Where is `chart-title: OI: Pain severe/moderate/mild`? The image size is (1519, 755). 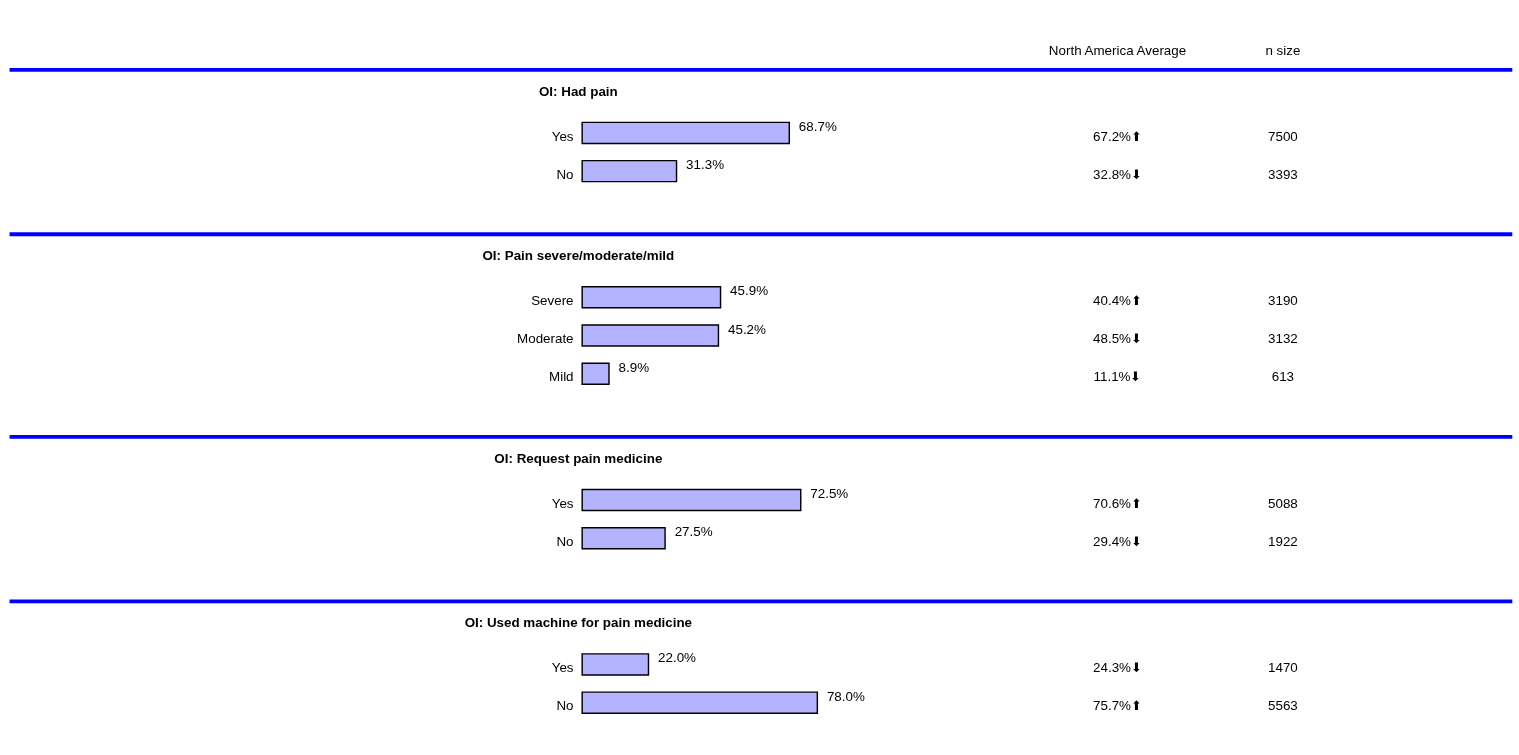 chart-title: OI: Pain severe/moderate/mild is located at coordinates (578, 256).